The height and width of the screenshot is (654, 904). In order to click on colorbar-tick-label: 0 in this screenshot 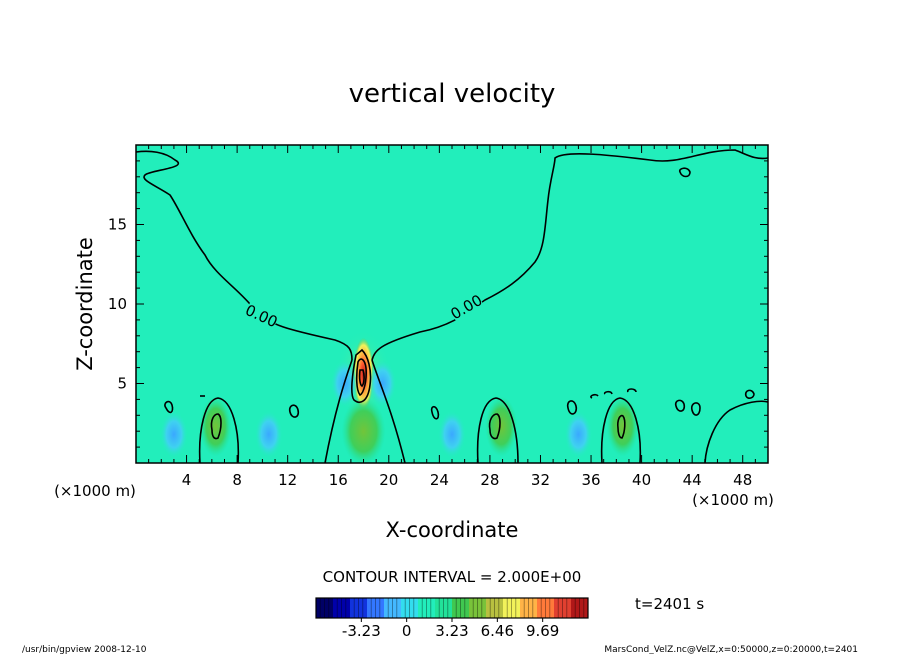, I will do `click(407, 631)`.